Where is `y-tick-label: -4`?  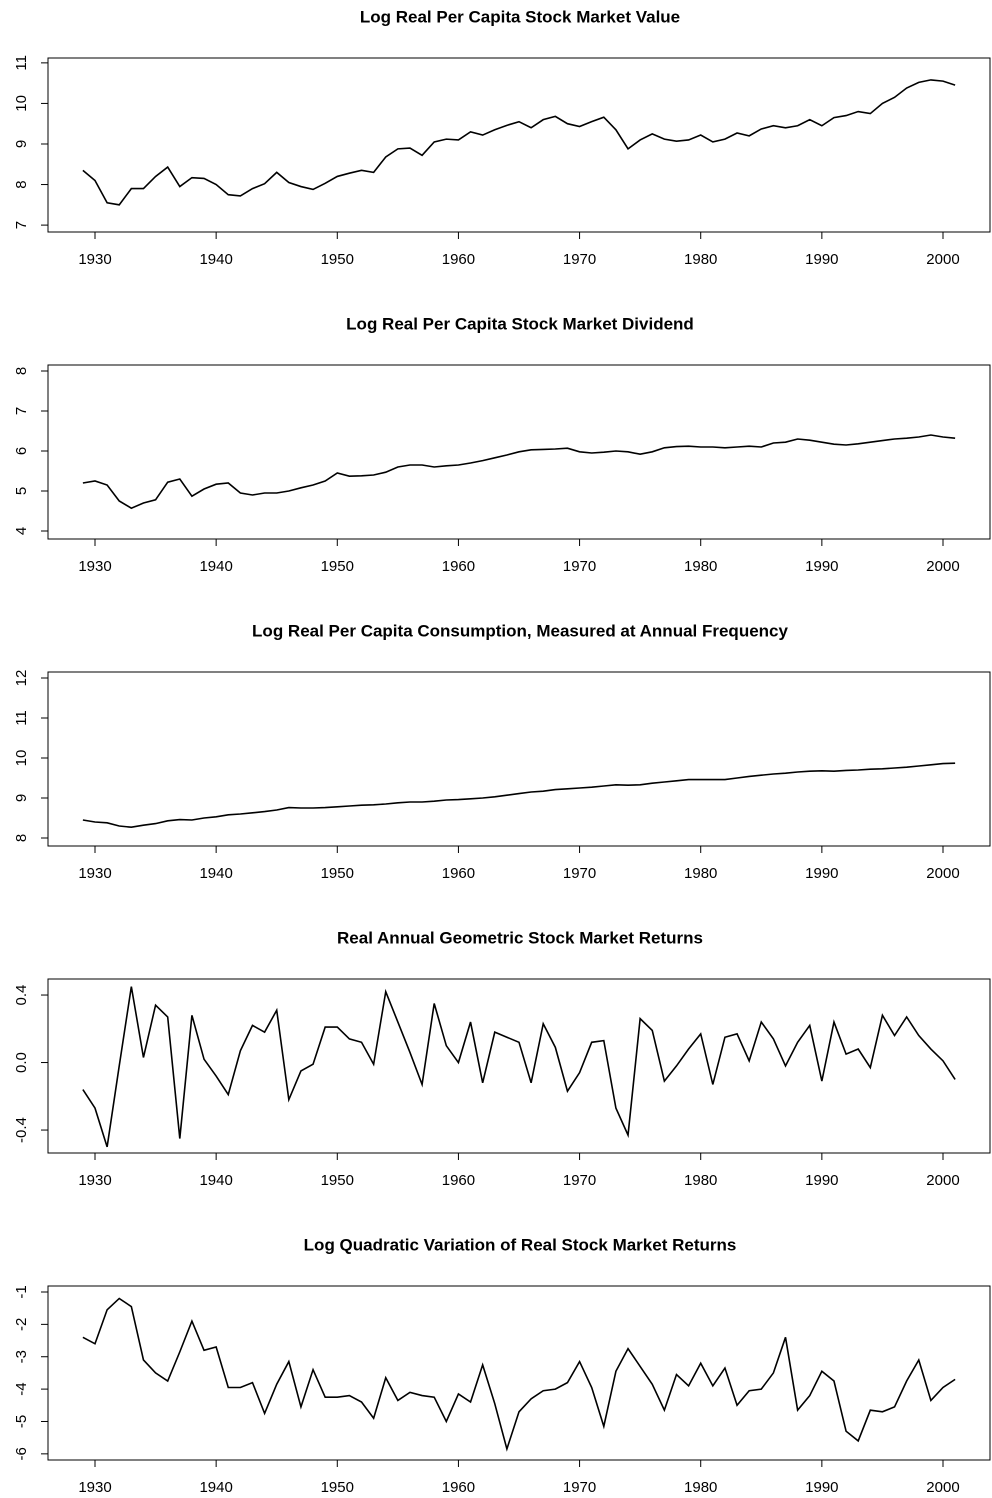 y-tick-label: -4 is located at coordinates (21, 1388).